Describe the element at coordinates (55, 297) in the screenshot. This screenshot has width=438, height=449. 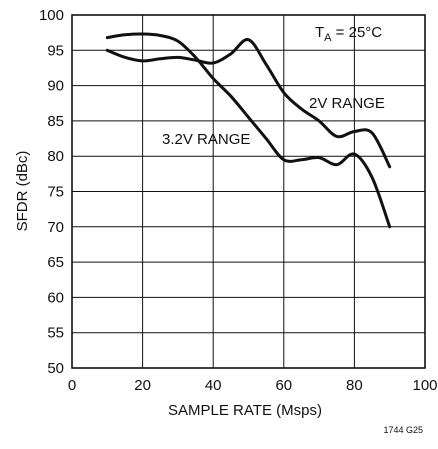
I see `y-tick-label: 60` at that location.